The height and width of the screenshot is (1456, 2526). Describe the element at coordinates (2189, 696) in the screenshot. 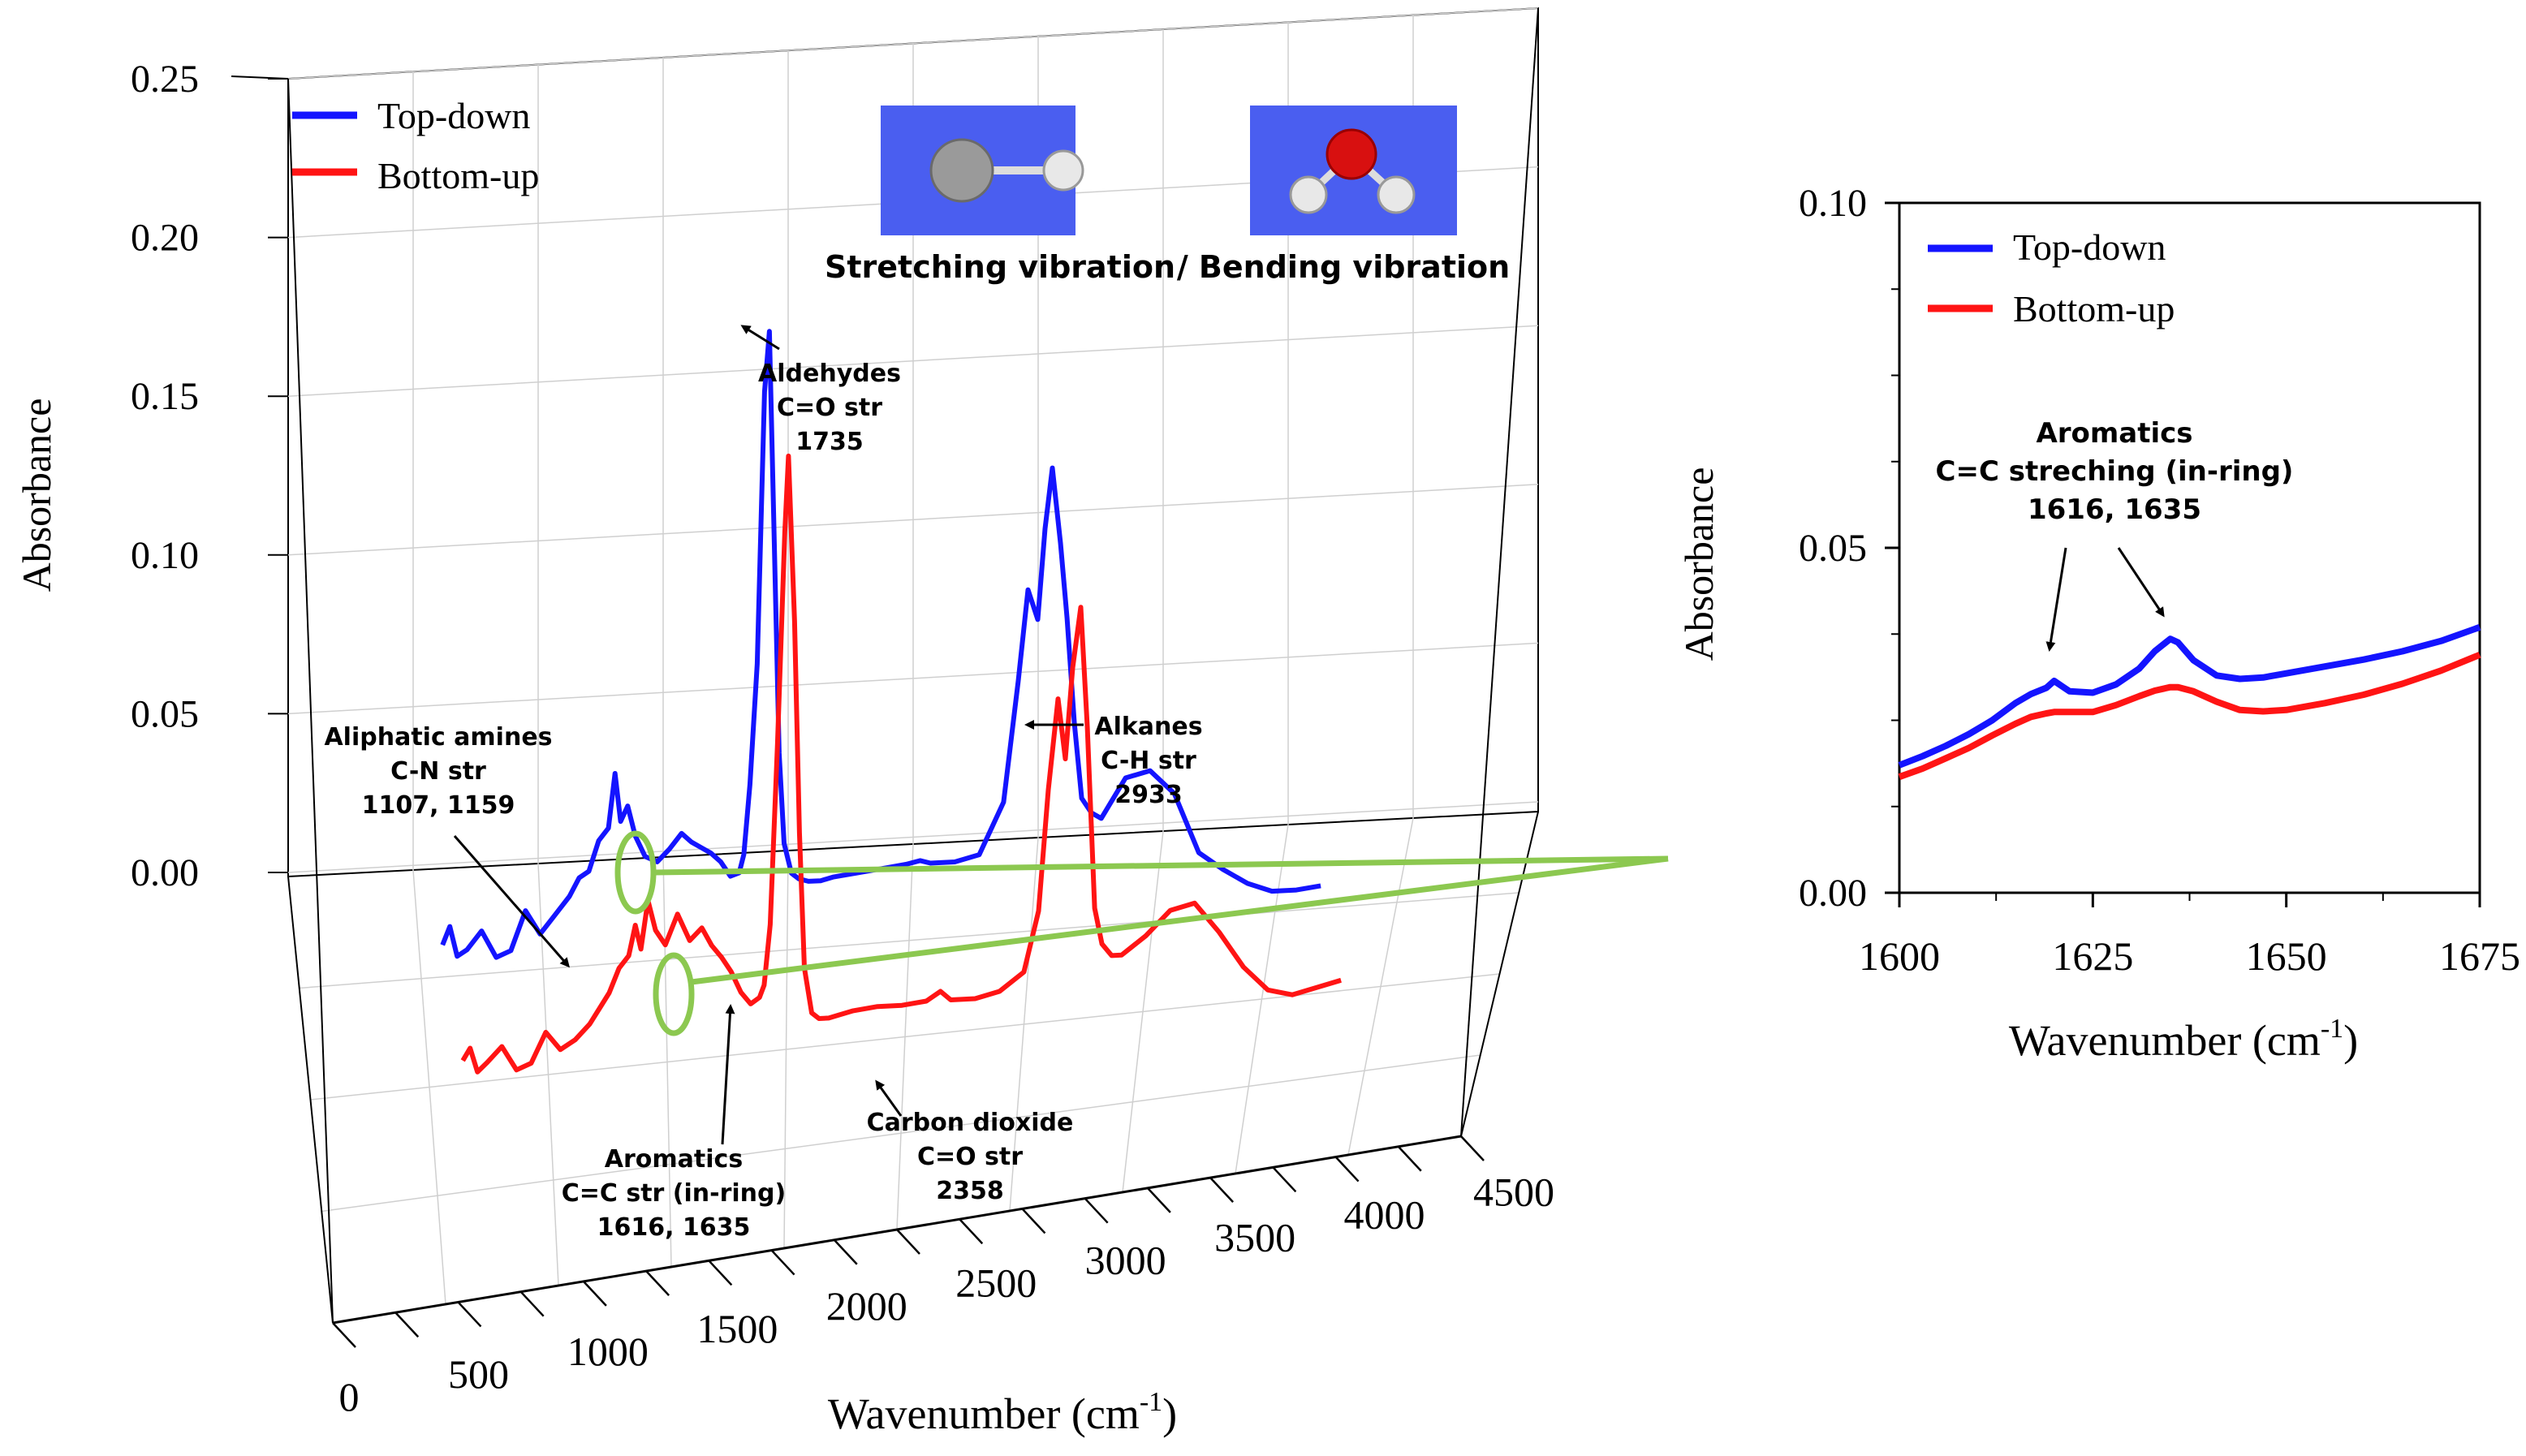

I see `zoom-series-line-top-down` at that location.